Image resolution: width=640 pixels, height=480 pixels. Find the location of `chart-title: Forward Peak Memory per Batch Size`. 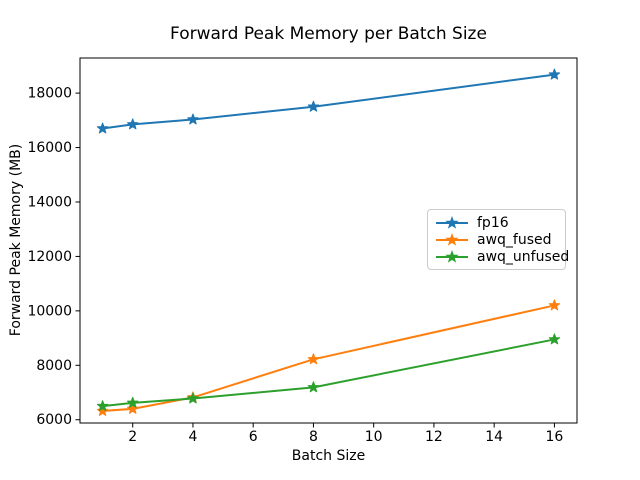

chart-title: Forward Peak Memory per Batch Size is located at coordinates (328, 34).